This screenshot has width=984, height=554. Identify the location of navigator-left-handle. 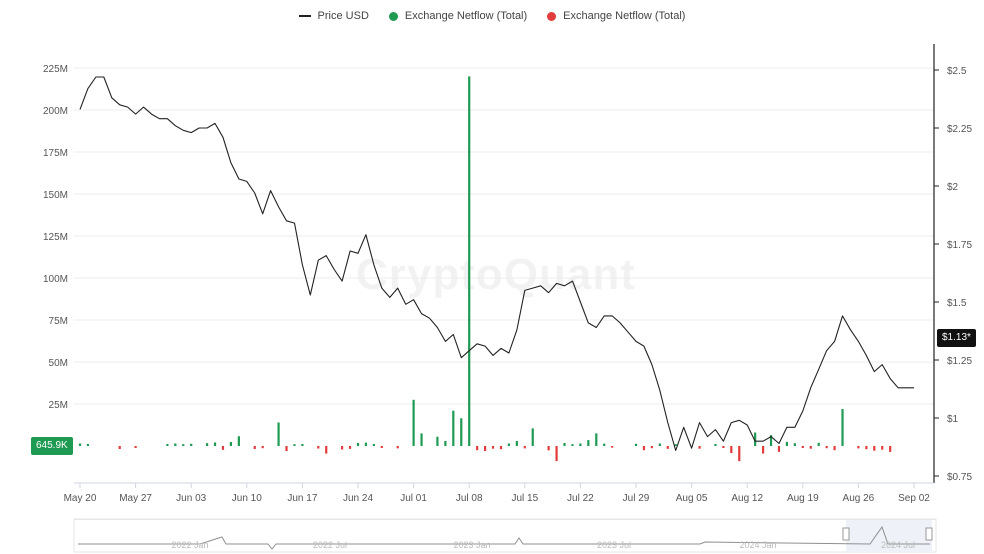
(846, 534).